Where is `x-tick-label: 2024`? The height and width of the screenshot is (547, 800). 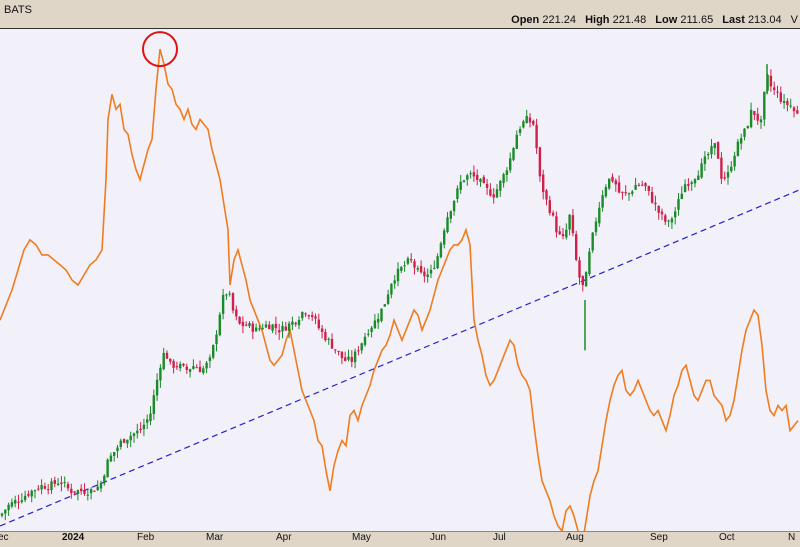
x-tick-label: 2024 is located at coordinates (73, 537).